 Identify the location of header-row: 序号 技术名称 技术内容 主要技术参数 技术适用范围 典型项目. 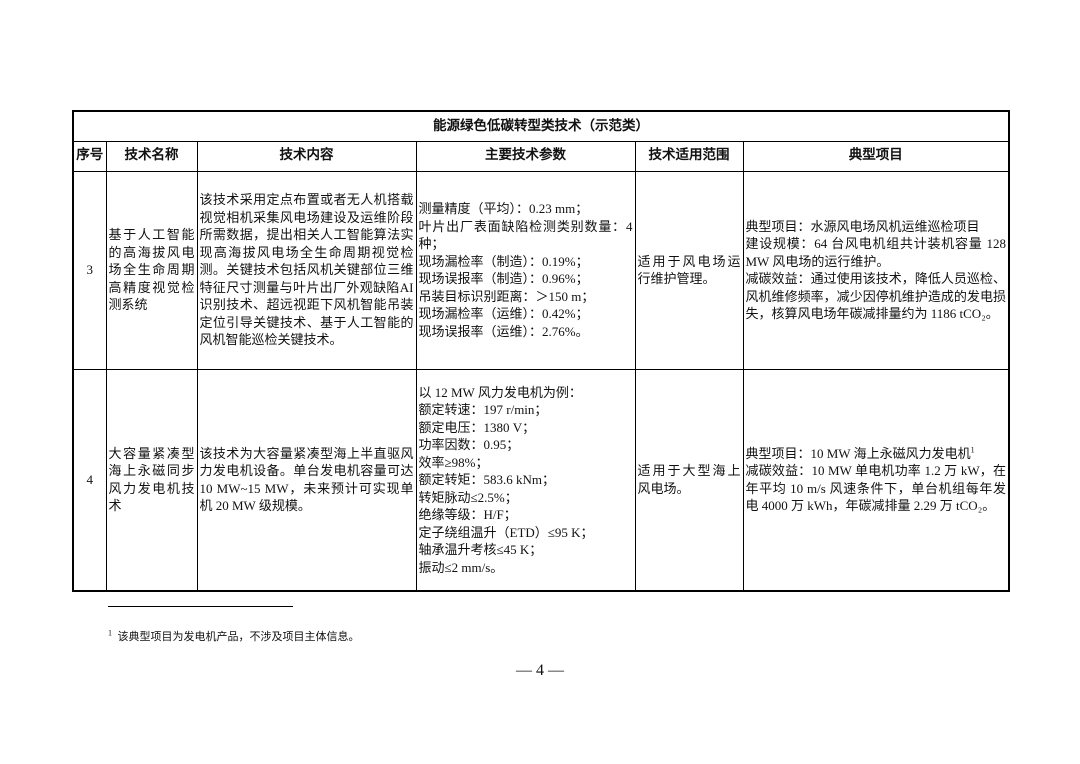
(541, 156).